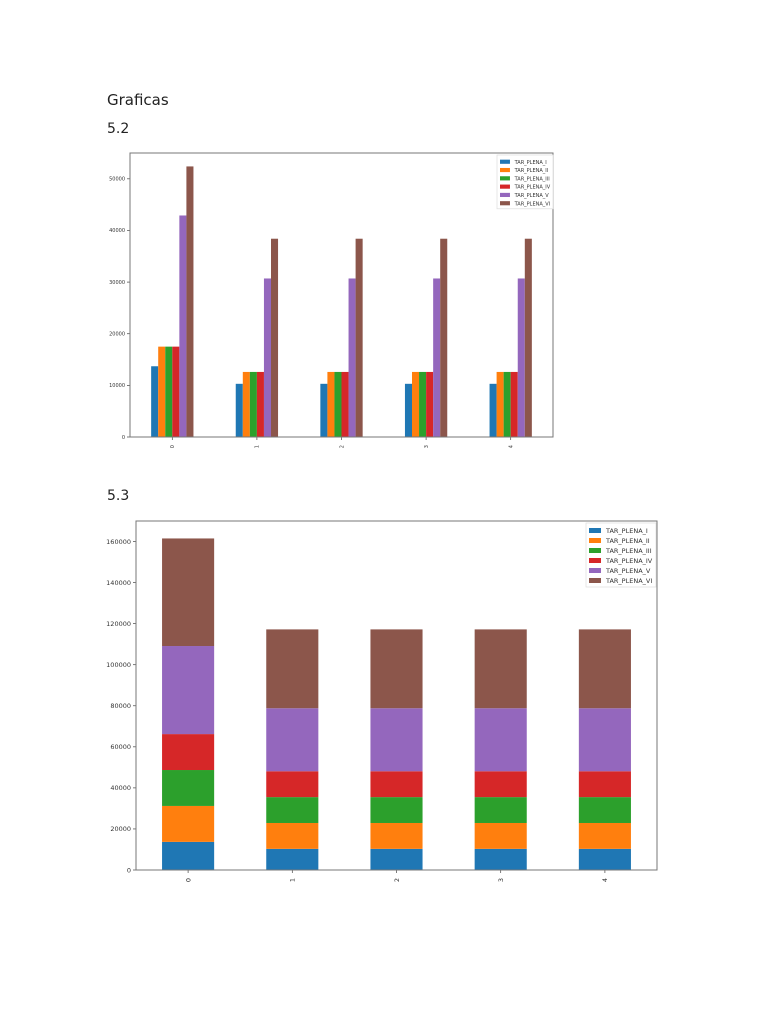 Image resolution: width=768 pixels, height=1024 pixels. Describe the element at coordinates (629, 561) in the screenshot. I see `legend-label: TAR_PLENA_IV` at that location.